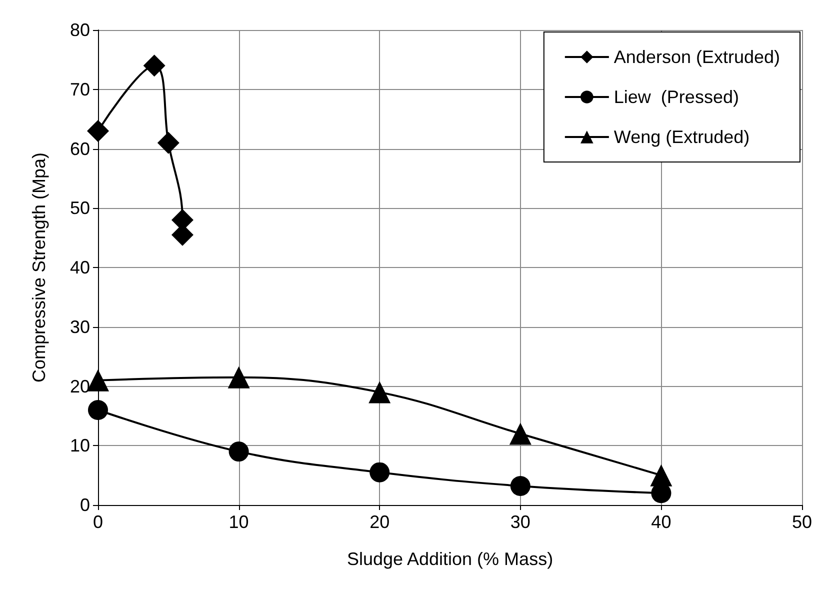 The width and height of the screenshot is (840, 608). What do you see at coordinates (80, 446) in the screenshot?
I see `y-tick-label: 10` at bounding box center [80, 446].